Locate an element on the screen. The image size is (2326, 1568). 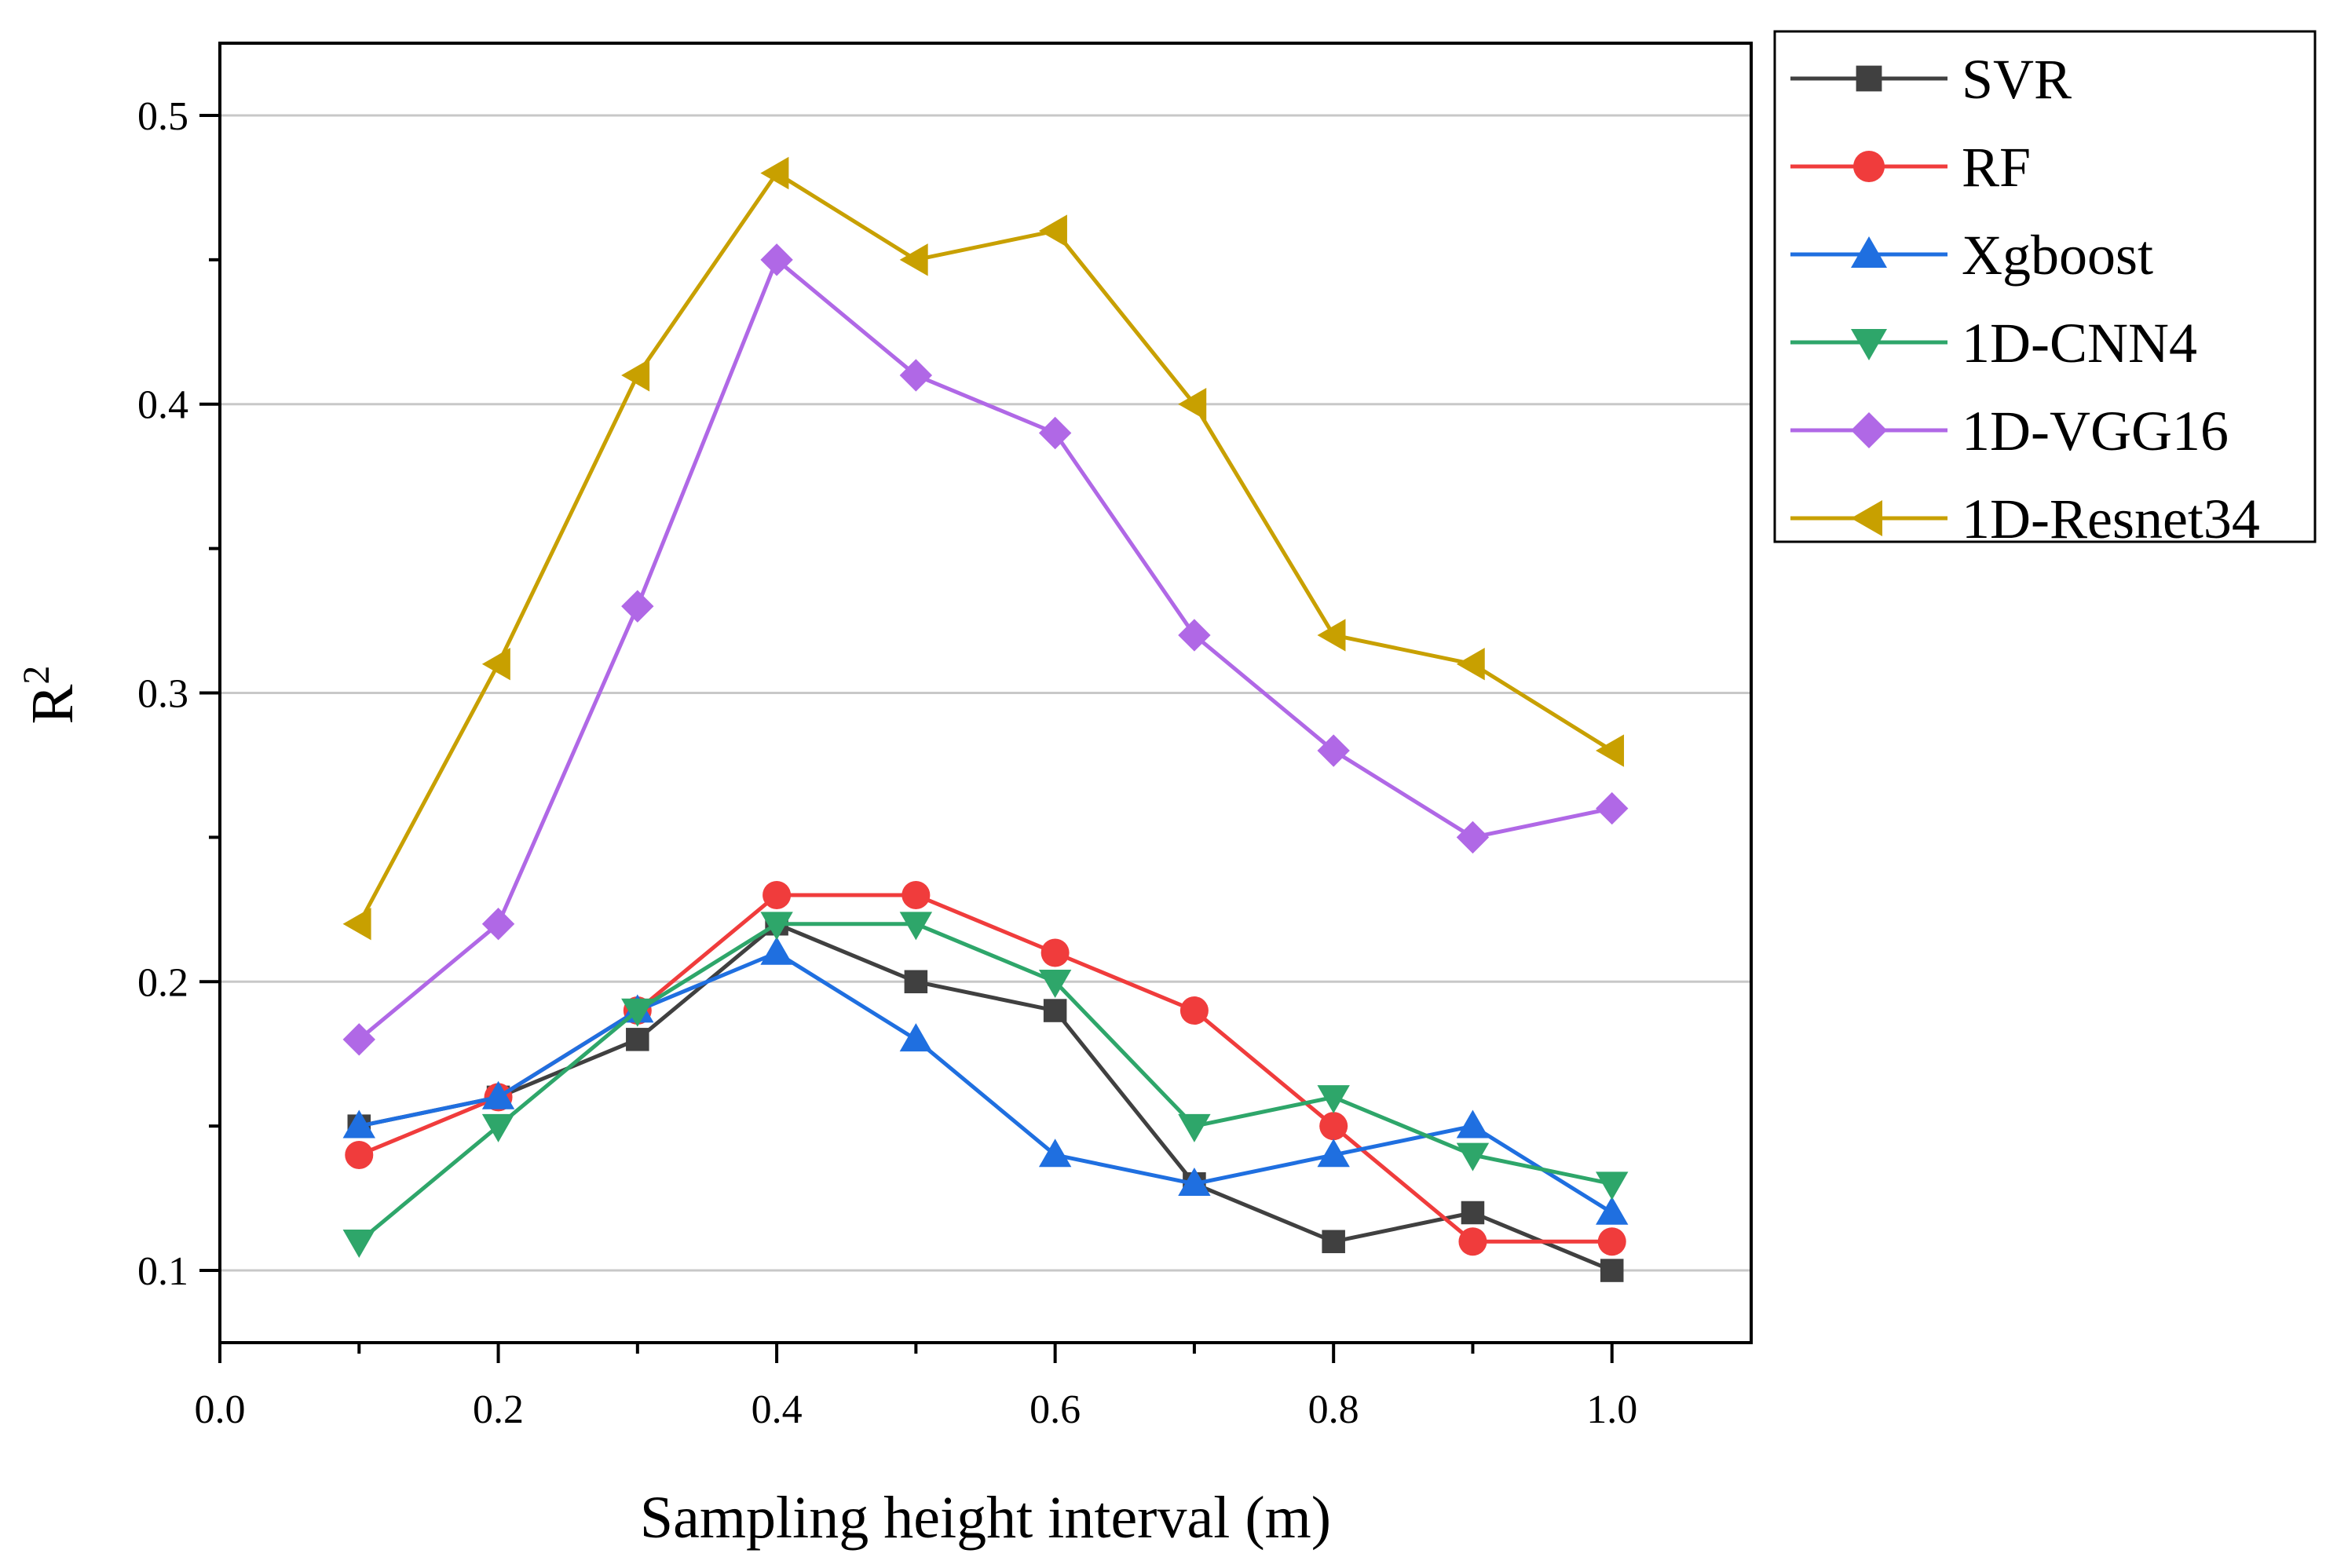
x-tick-label: 0.4 is located at coordinates (777, 1409).